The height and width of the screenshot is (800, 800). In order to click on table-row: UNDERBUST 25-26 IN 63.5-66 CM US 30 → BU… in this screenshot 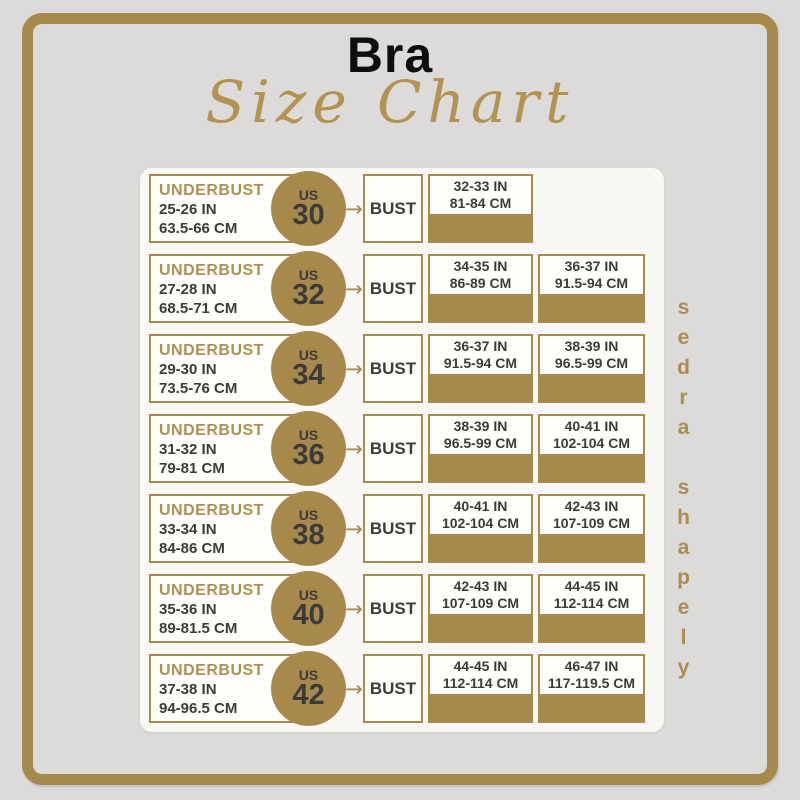, I will do `click(401, 208)`.